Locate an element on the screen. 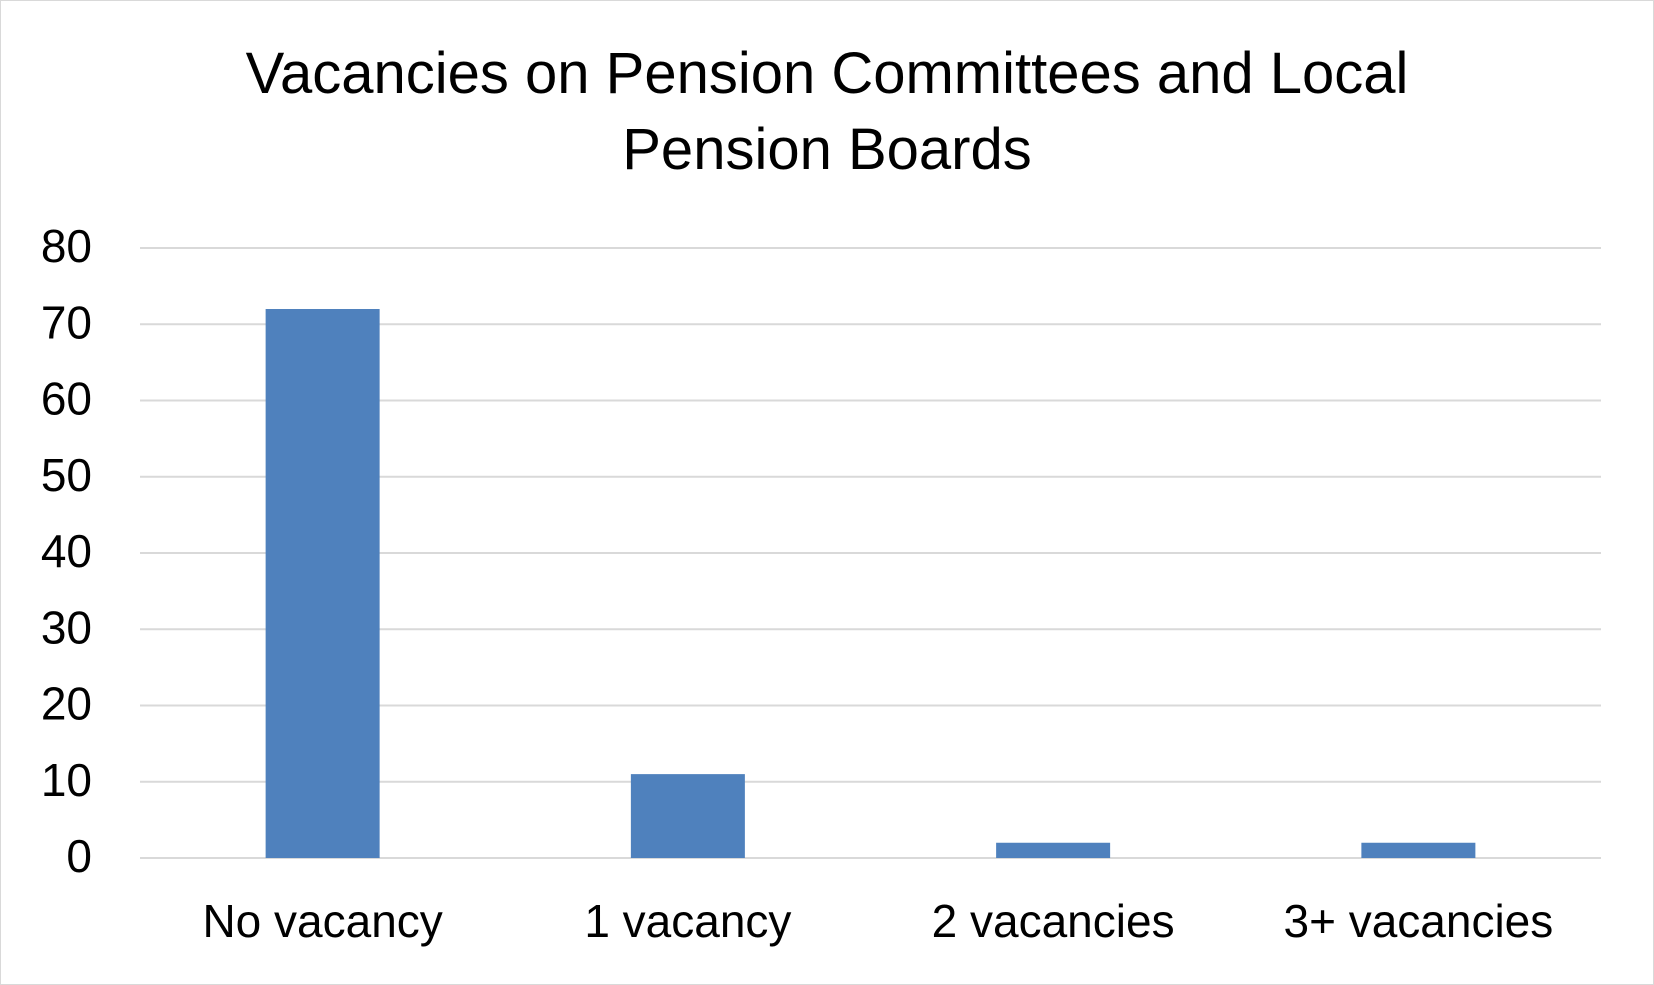  x-tick-label: No vacancy is located at coordinates (322, 921).